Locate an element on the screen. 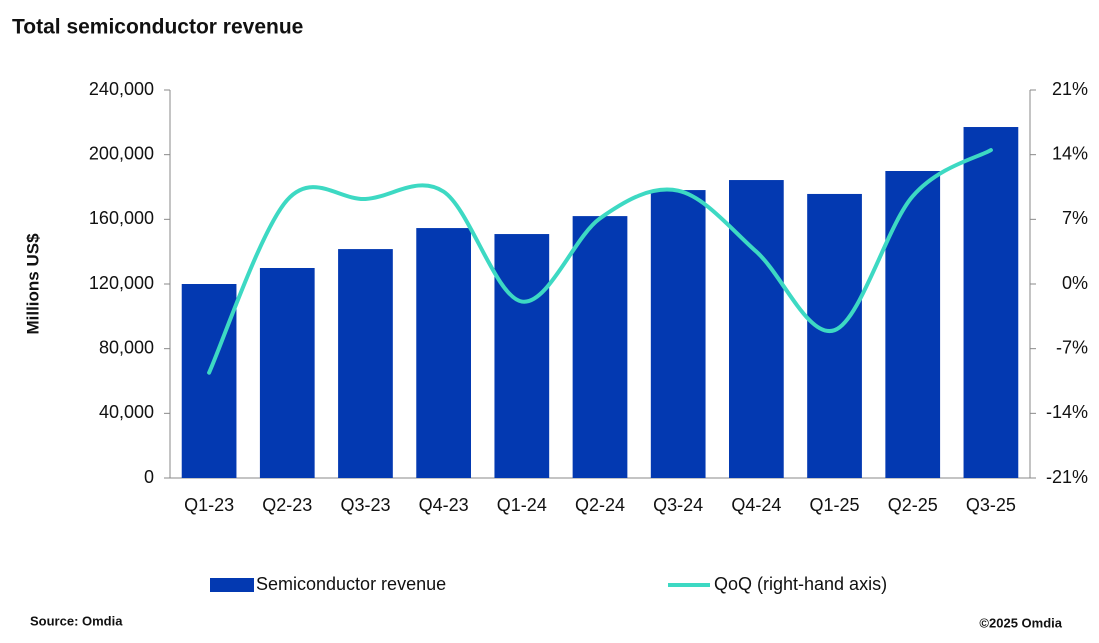  y2-tick-label: 0% is located at coordinates (1075, 283).